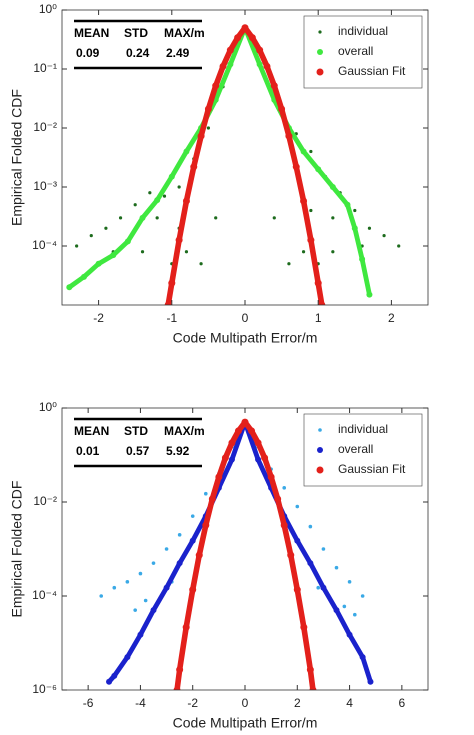 Image resolution: width=474 pixels, height=735 pixels. Describe the element at coordinates (178, 451) in the screenshot. I see `stats-value: 5.92` at that location.